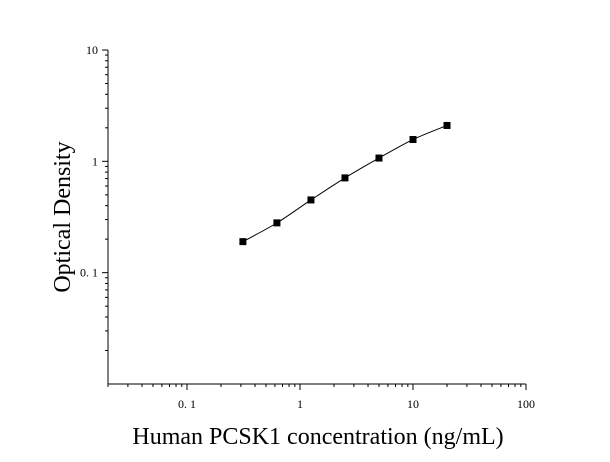 Image resolution: width=610 pixels, height=462 pixels. Describe the element at coordinates (89, 273) in the screenshot. I see `y-tick-label: 0. 1` at that location.